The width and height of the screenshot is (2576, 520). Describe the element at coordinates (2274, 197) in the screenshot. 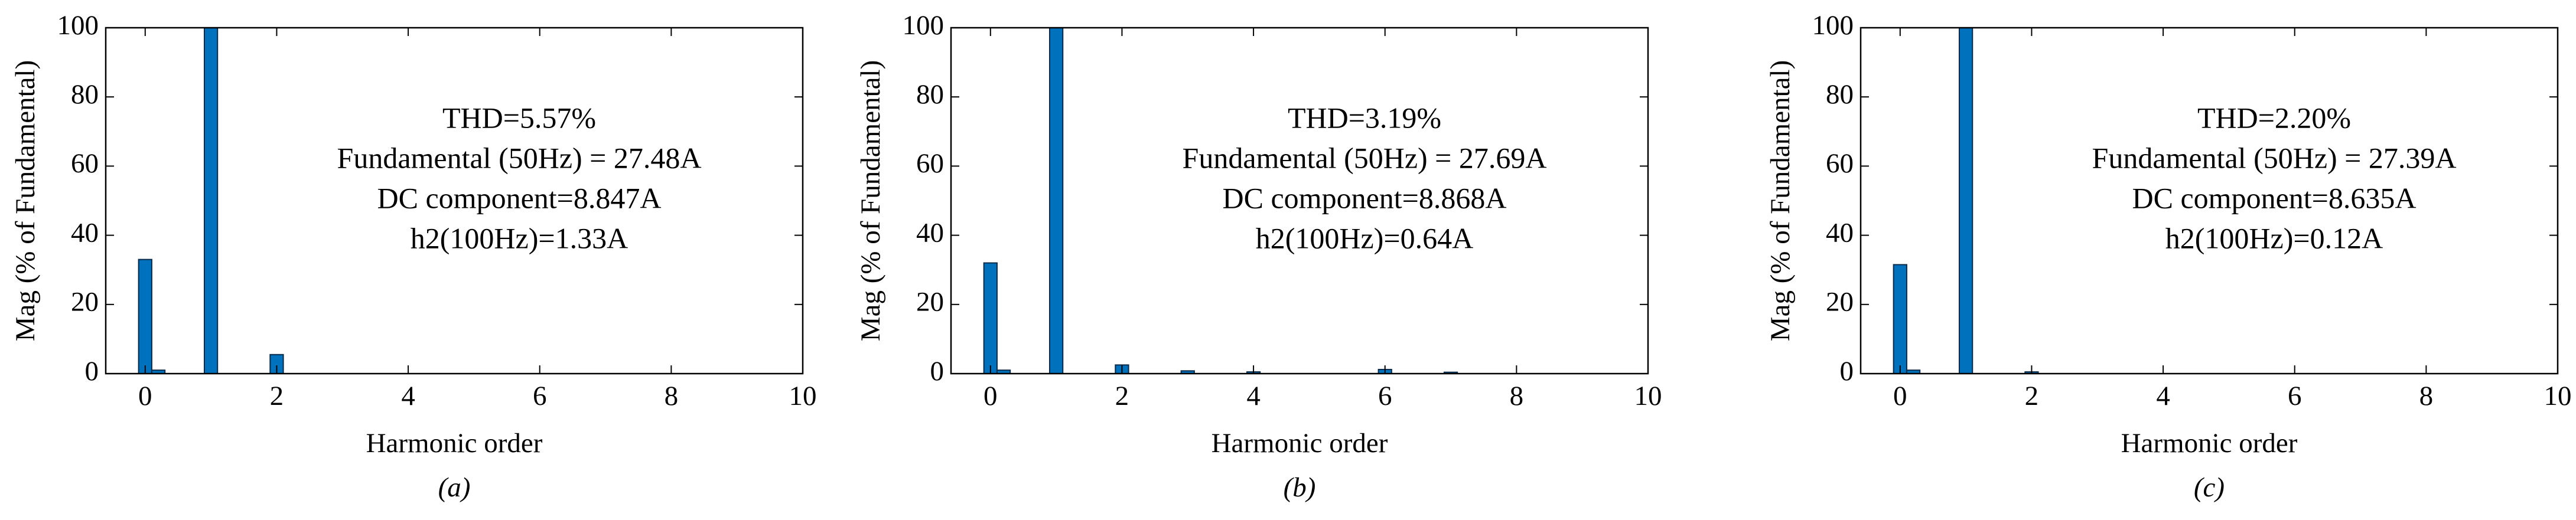

I see `annotation: DC component=8.635A` at that location.